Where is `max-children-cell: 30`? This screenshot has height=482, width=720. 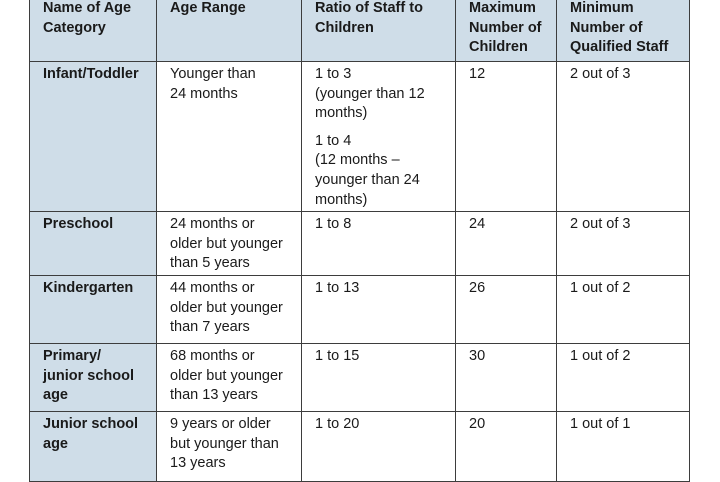
max-children-cell: 30 is located at coordinates (506, 377).